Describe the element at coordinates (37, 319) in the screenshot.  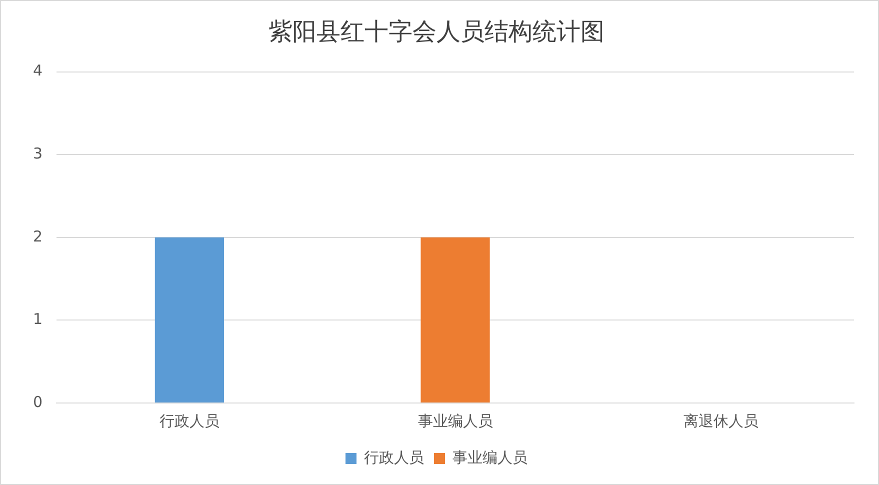
I see `y-tick-label: 1` at that location.